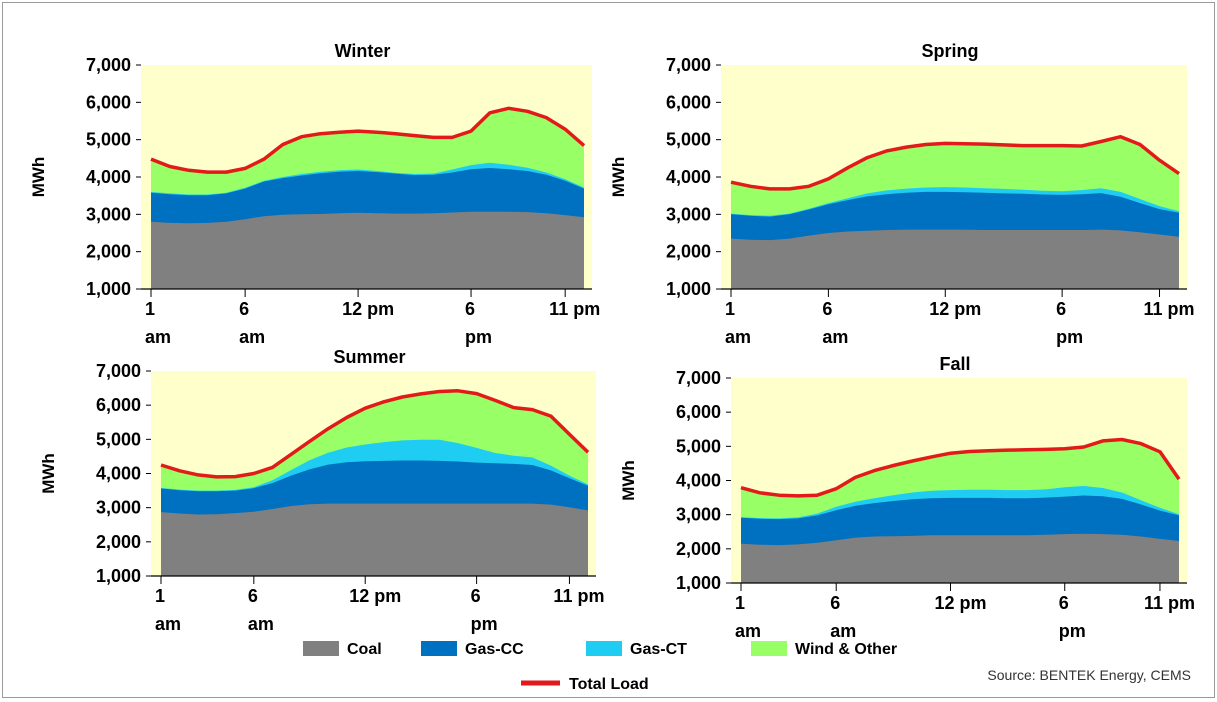 Image resolution: width=1217 pixels, height=702 pixels. What do you see at coordinates (698, 446) in the screenshot?
I see `fall-ytick-label: 5,000` at bounding box center [698, 446].